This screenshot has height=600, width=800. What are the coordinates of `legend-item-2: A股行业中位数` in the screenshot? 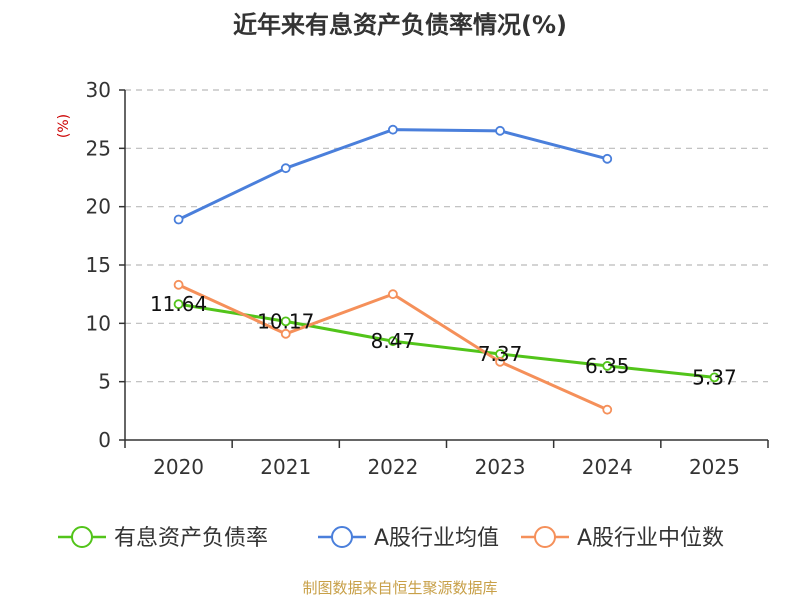 It's located at (622, 538).